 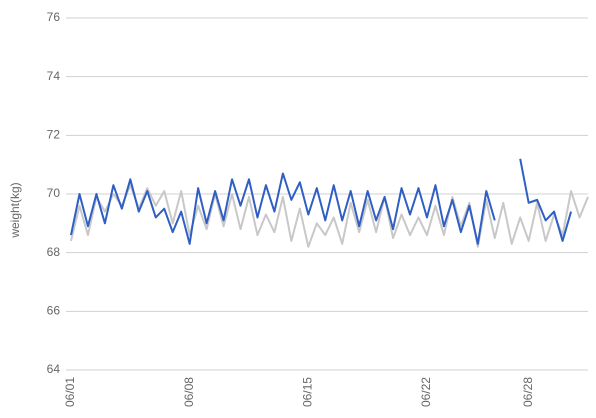 What do you see at coordinates (189, 392) in the screenshot?
I see `x-tick-label: 06/08` at bounding box center [189, 392].